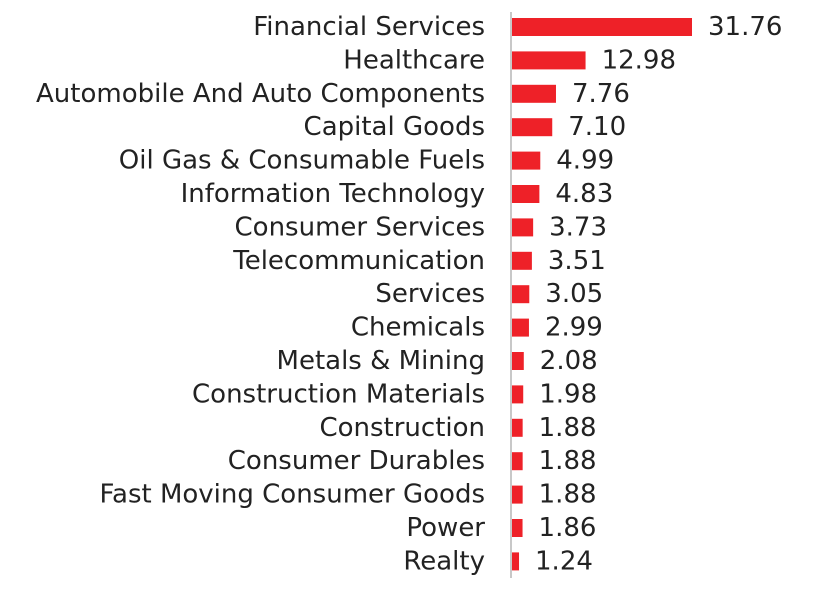  Describe the element at coordinates (574, 294) in the screenshot. I see `value-label-8: 3.05` at that location.